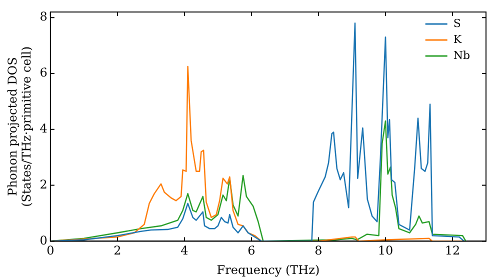  Describe the element at coordinates (318, 251) in the screenshot. I see `x-tick-label: 8` at that location.